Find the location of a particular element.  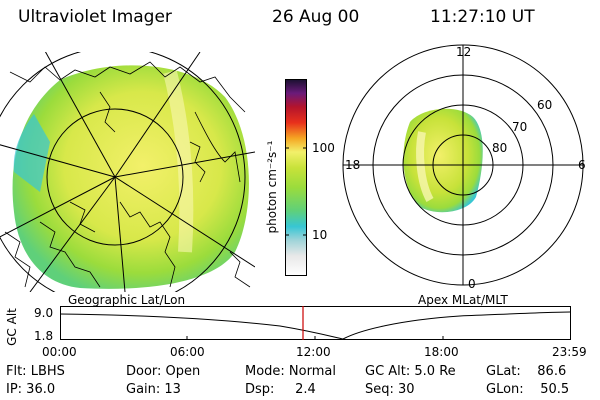

colorbar-tick-10: 10 is located at coordinates (320, 235).